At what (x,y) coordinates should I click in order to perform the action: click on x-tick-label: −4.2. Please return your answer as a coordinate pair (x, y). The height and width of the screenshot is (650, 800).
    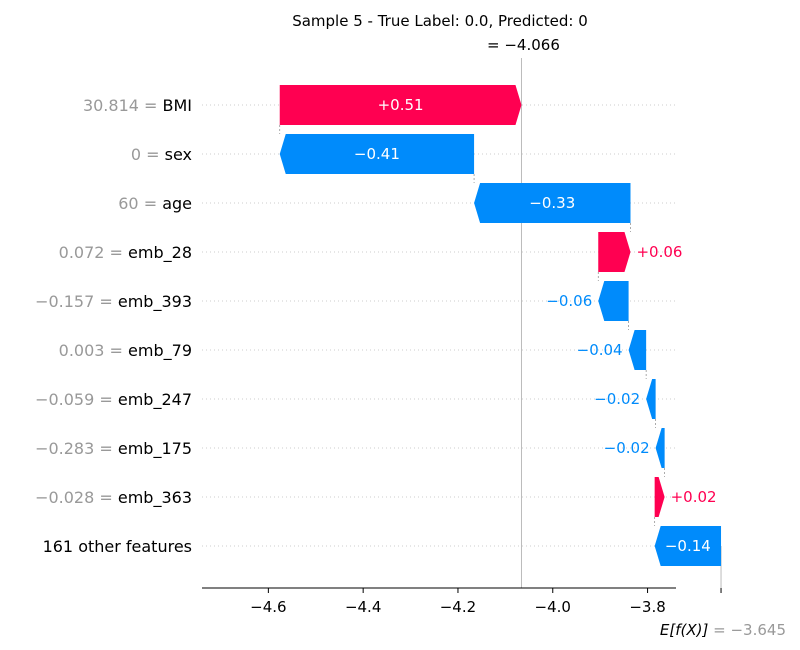
    Looking at the image, I should click on (458, 607).